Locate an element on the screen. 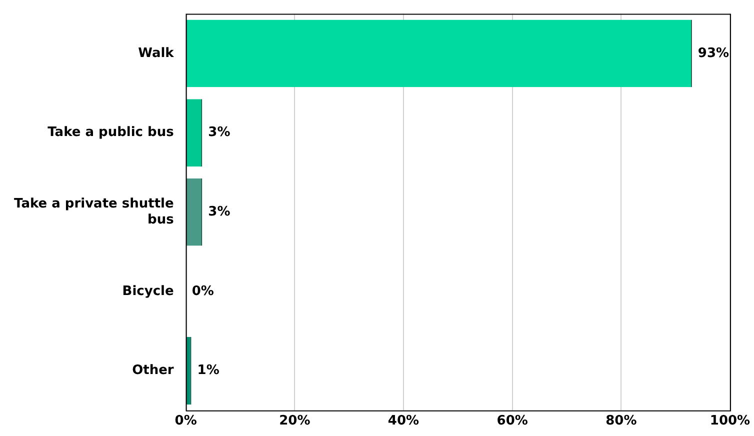 Image resolution: width=754 pixels, height=436 pixels. x-tick-label: 60% is located at coordinates (512, 421).